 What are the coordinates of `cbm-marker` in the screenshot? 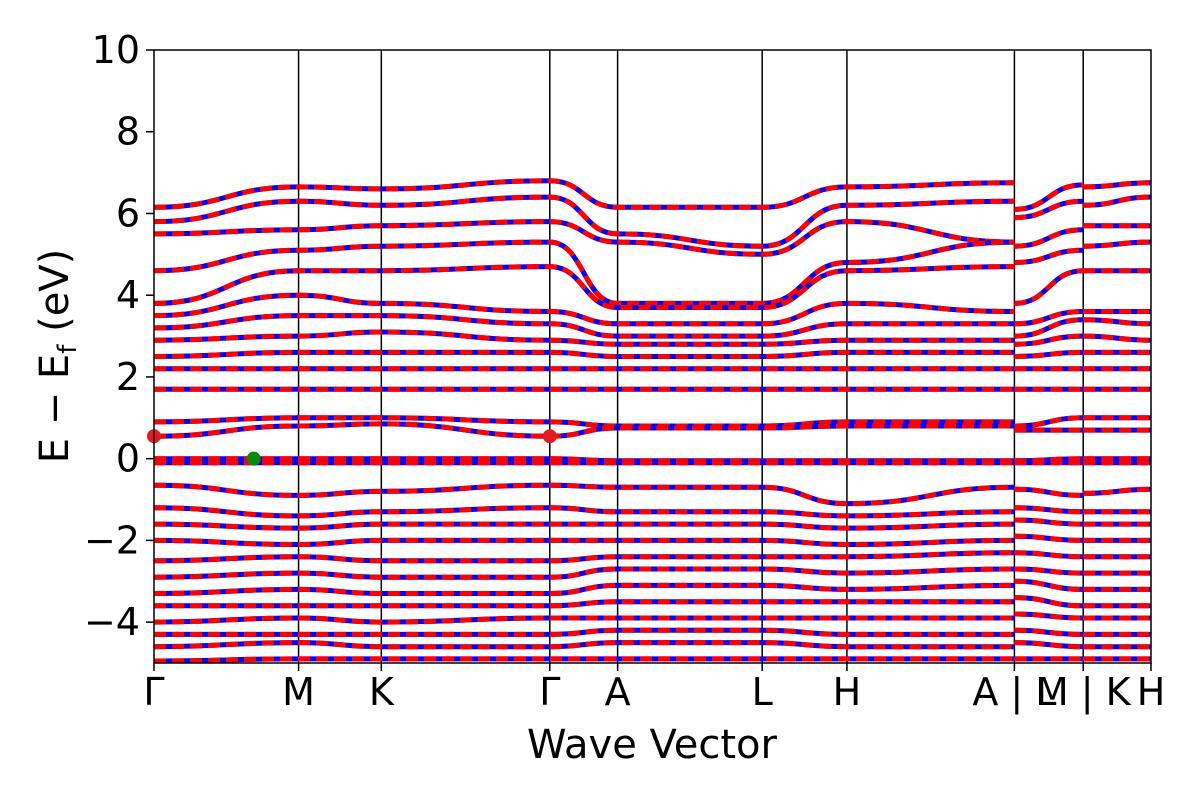 It's located at (549, 436).